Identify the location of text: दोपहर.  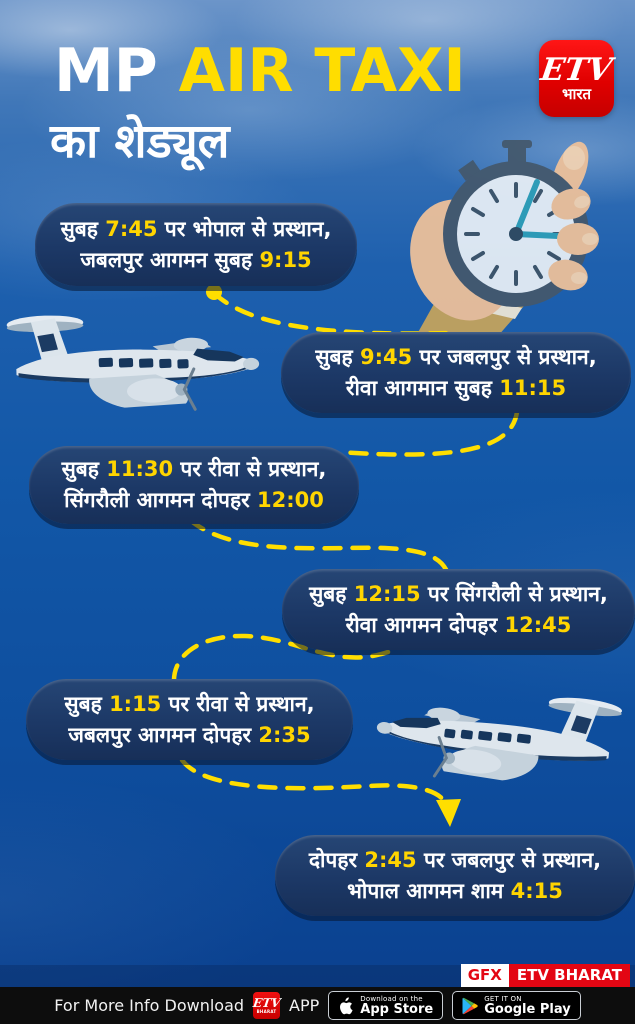
(336, 859).